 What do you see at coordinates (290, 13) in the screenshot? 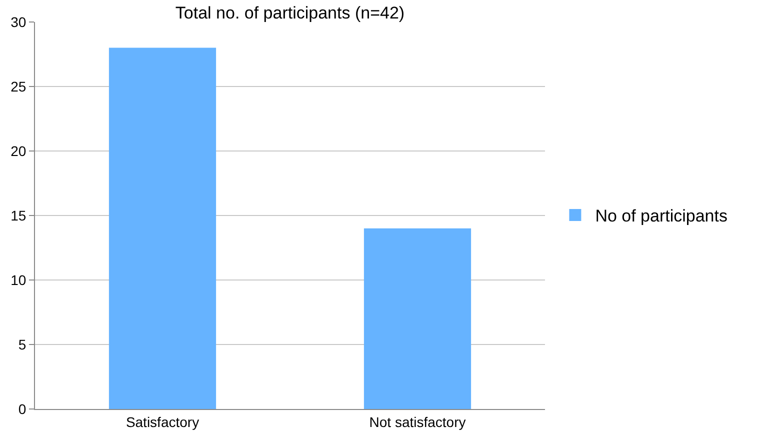
I see `chart-title: Total no. of participants (n=42)` at bounding box center [290, 13].